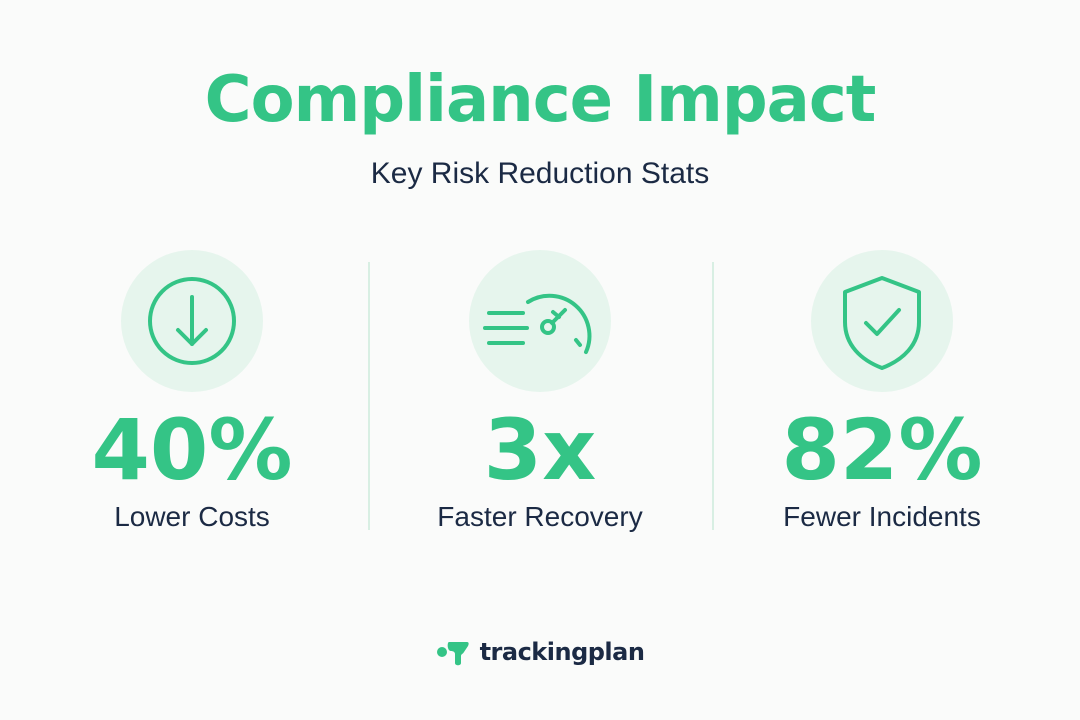 The height and width of the screenshot is (720, 1080). Describe the element at coordinates (540, 321) in the screenshot. I see `speedometer-icon` at that location.